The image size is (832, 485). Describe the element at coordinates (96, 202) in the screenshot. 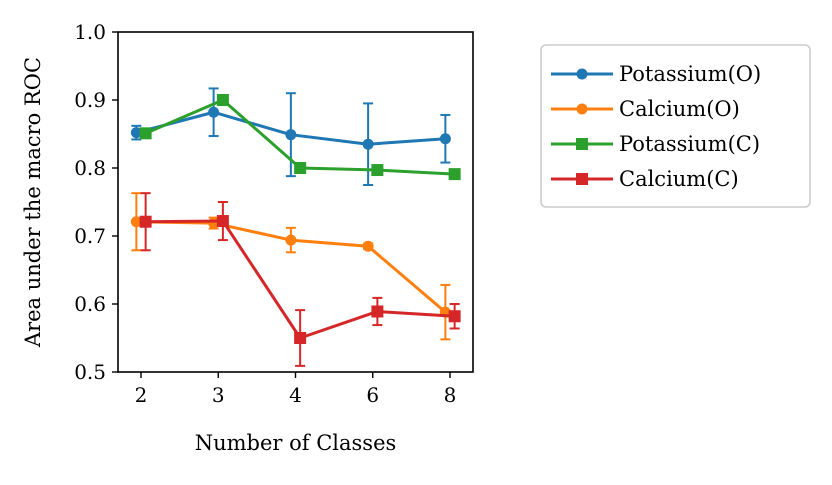

I see `y-axis: 0.5 0.6 0.7 0.8 0.9 1.0` at that location.